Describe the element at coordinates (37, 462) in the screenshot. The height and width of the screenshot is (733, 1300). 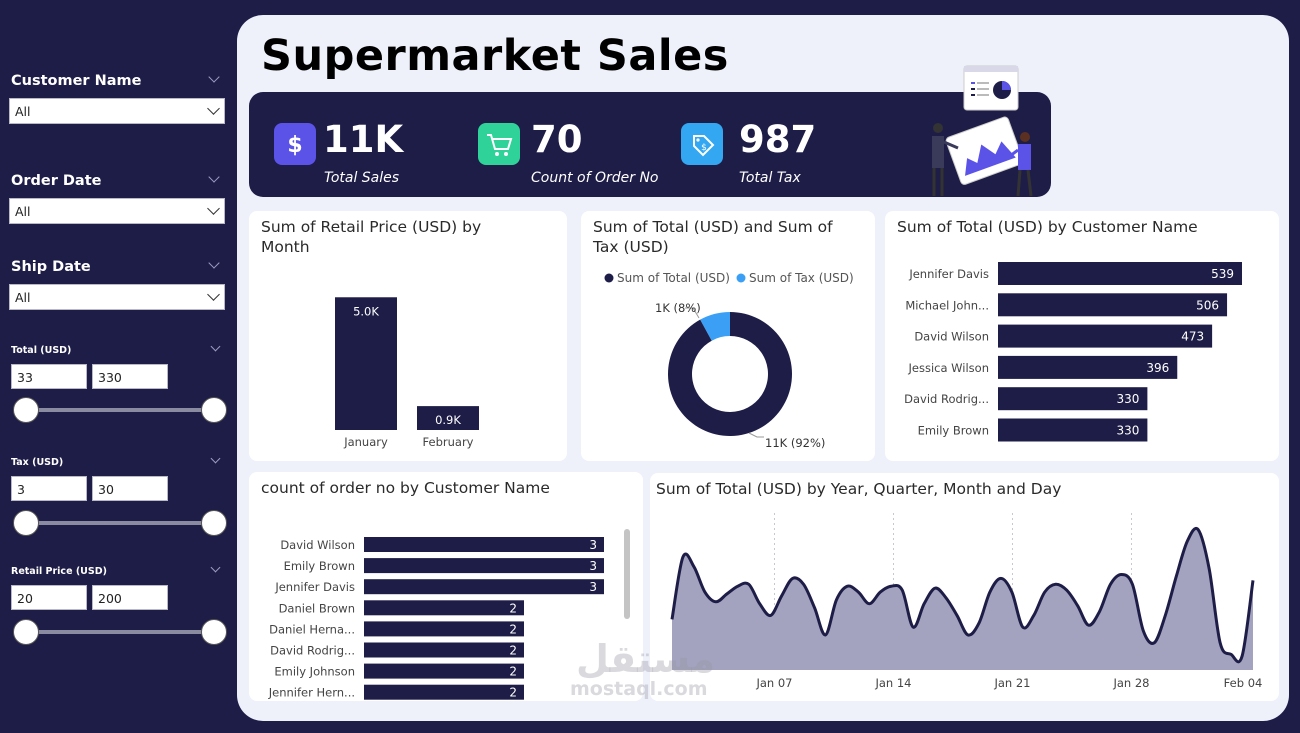
I see `tax-filter-label: Tax (USD)` at that location.